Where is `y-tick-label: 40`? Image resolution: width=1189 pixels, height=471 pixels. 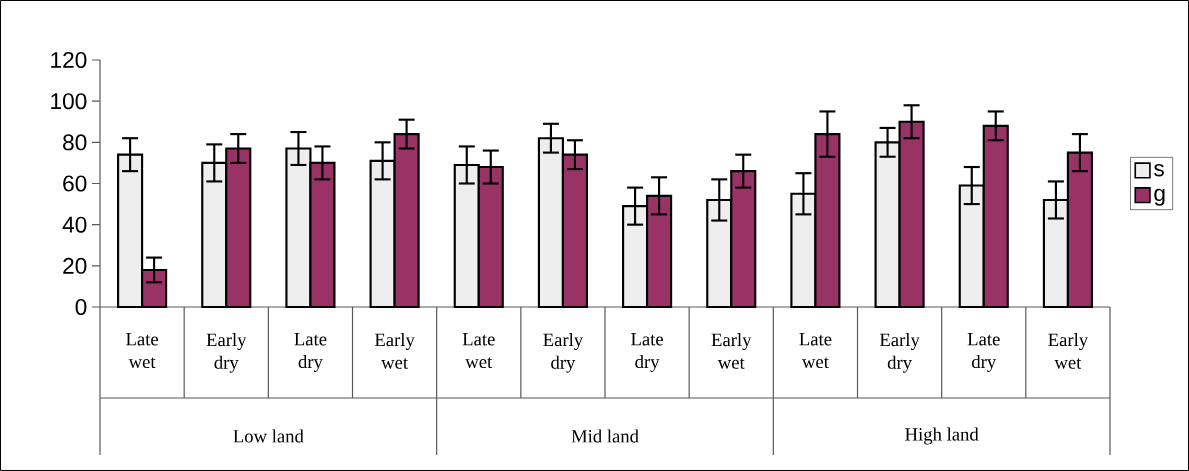 y-tick-label: 40 is located at coordinates (74, 224).